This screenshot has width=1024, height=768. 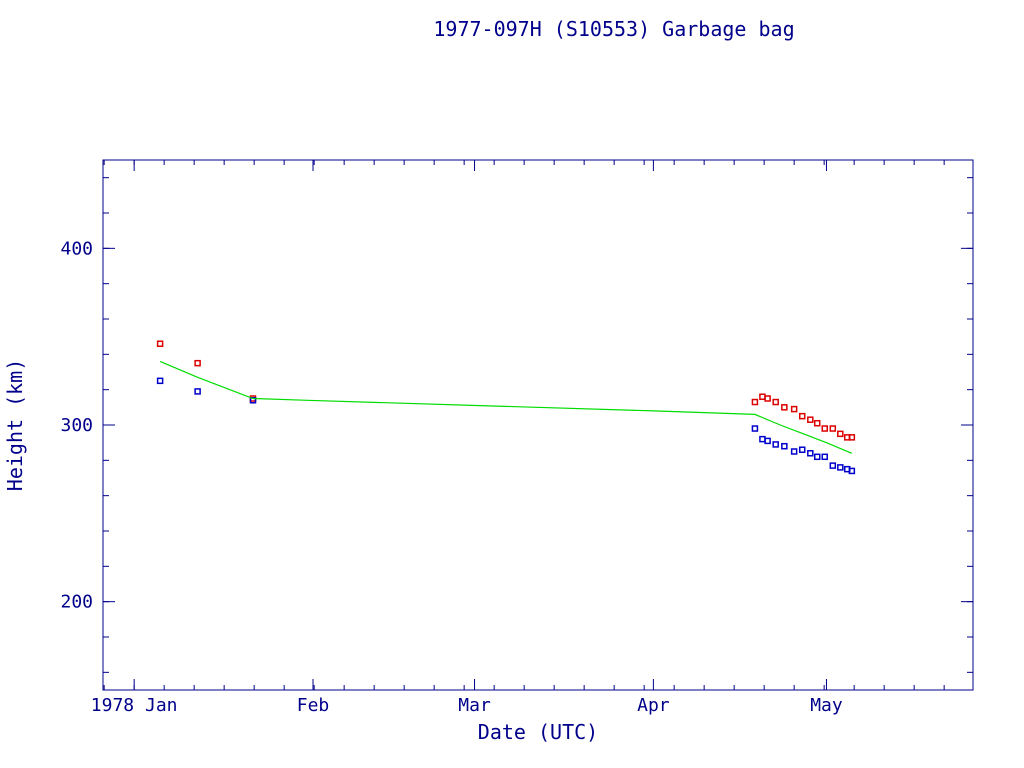 What do you see at coordinates (653, 705) in the screenshot?
I see `x-tick-label: Apr` at bounding box center [653, 705].